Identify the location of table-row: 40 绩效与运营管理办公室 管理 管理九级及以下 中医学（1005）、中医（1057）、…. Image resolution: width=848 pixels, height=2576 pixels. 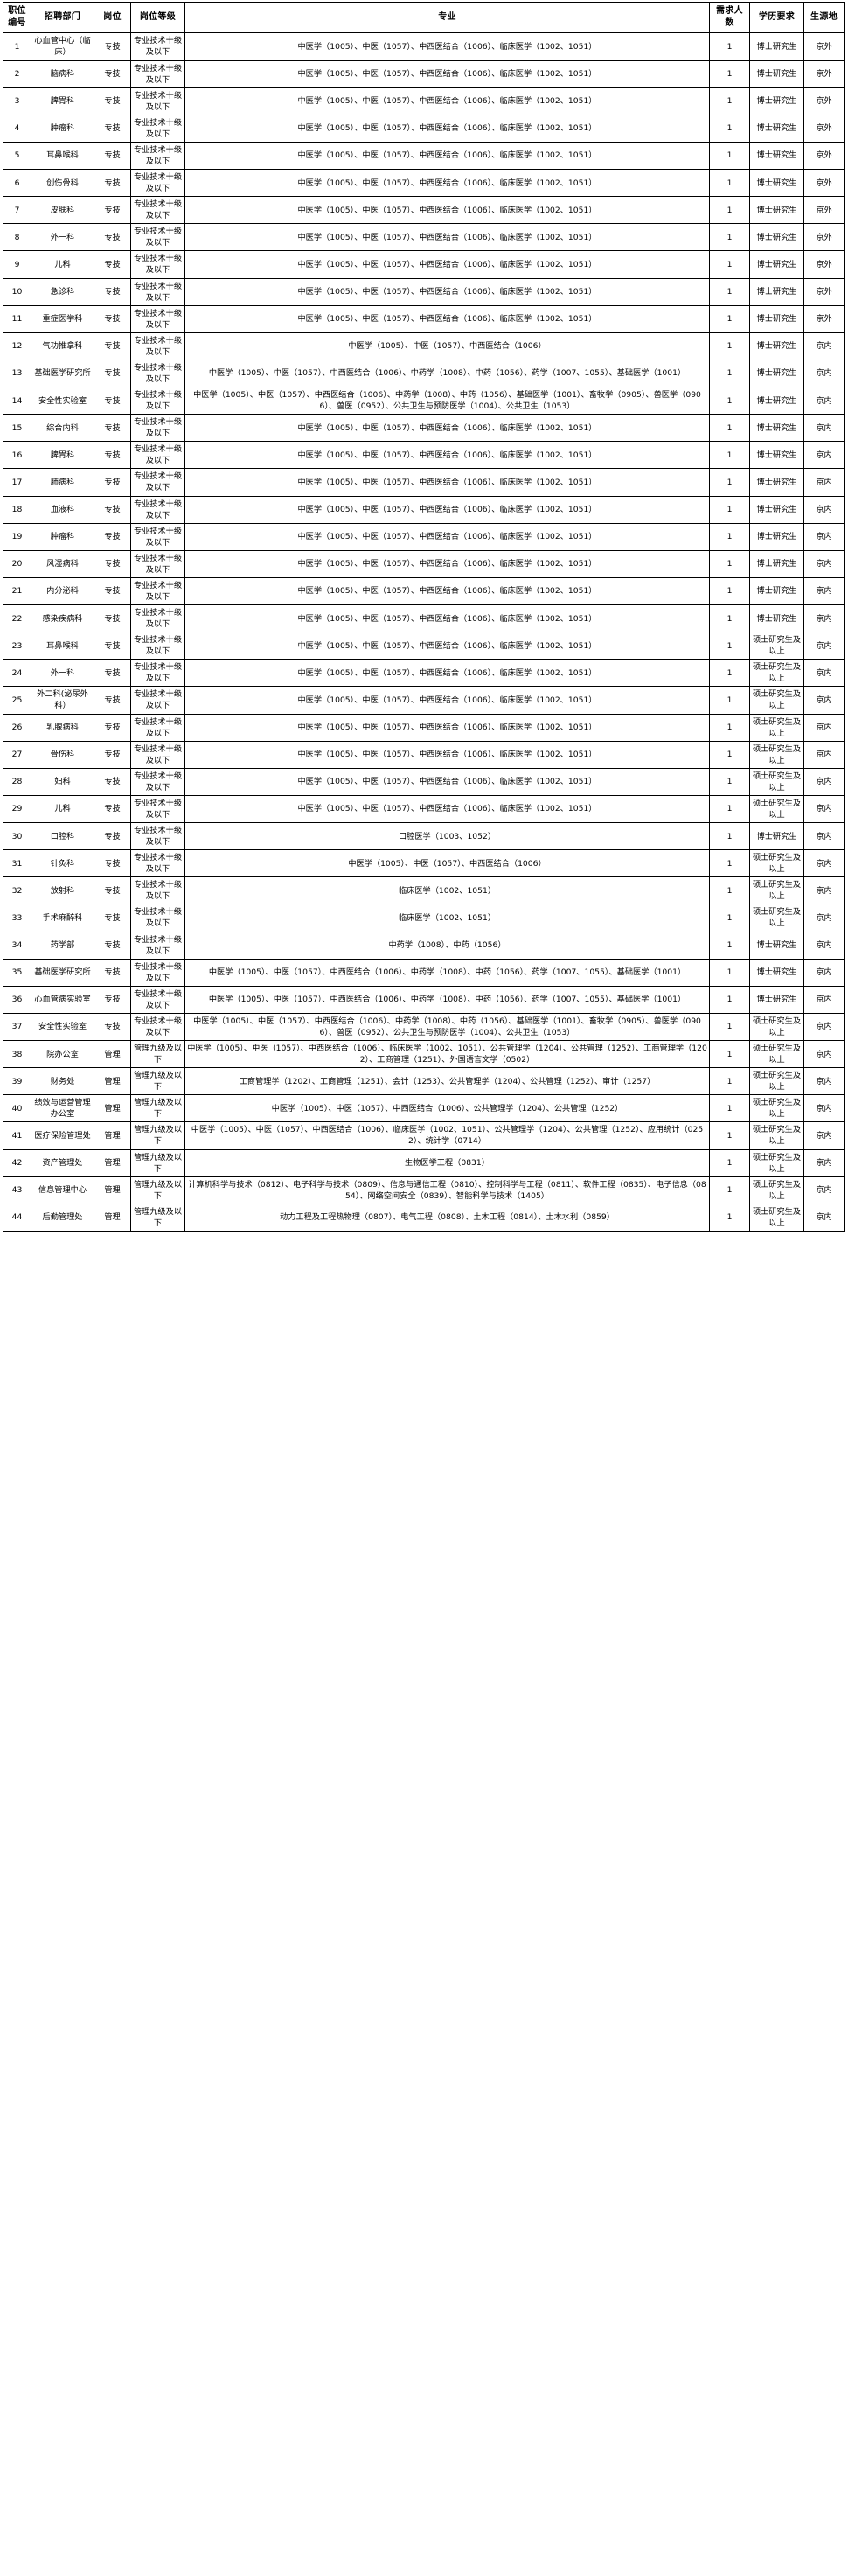
(424, 1108).